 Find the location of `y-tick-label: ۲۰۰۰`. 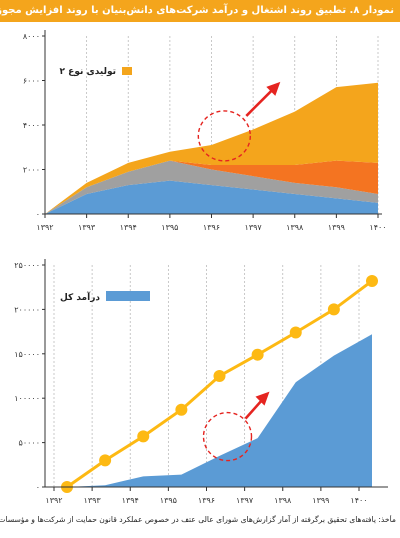

y-tick-label: ۲۰۰۰ is located at coordinates (31, 170).